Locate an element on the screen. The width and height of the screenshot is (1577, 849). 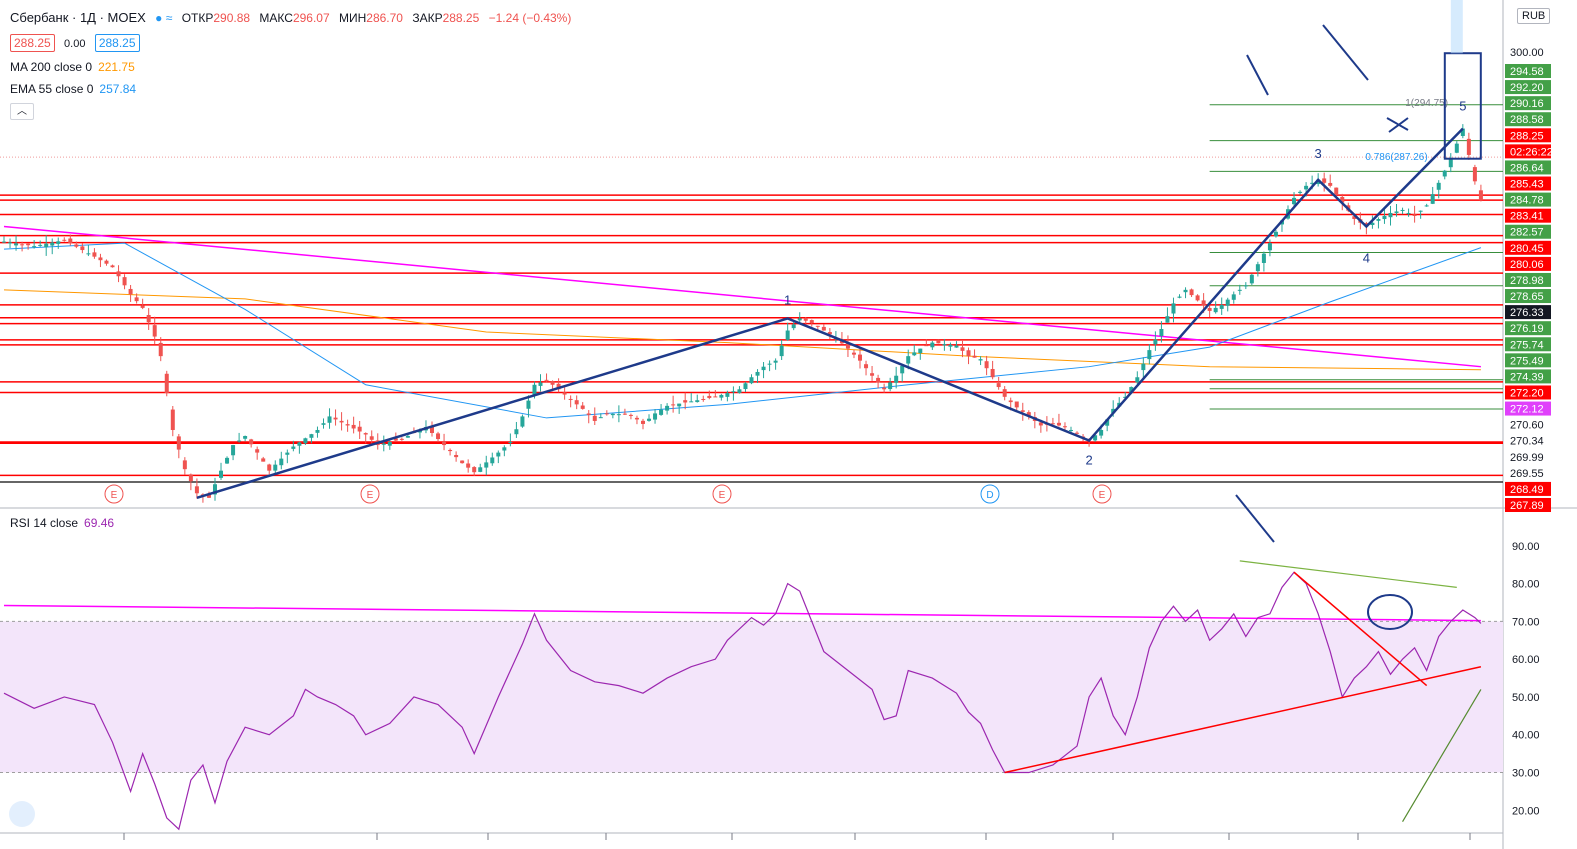
currency-button: RUB is located at coordinates (1534, 16).